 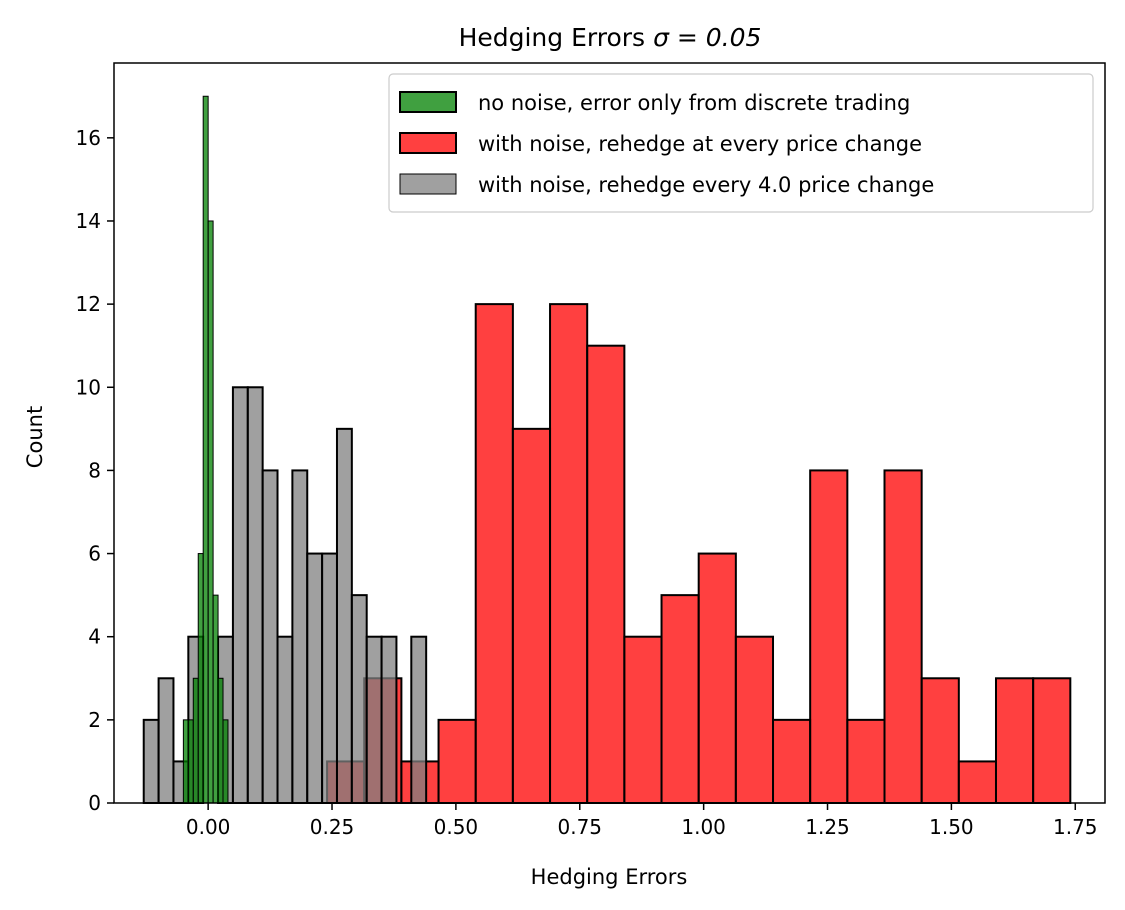 I want to click on x-tick-label: 0.25, so click(x=332, y=827).